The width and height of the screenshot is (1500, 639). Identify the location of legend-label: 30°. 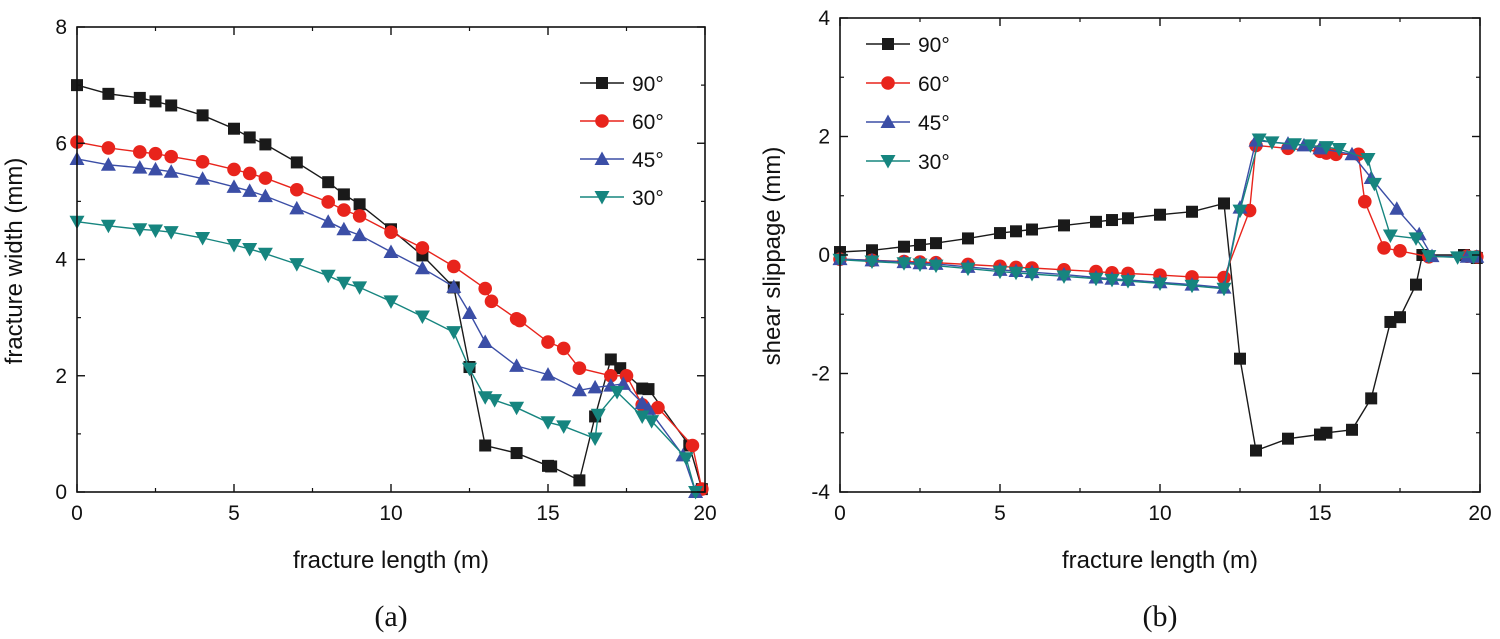
(934, 162).